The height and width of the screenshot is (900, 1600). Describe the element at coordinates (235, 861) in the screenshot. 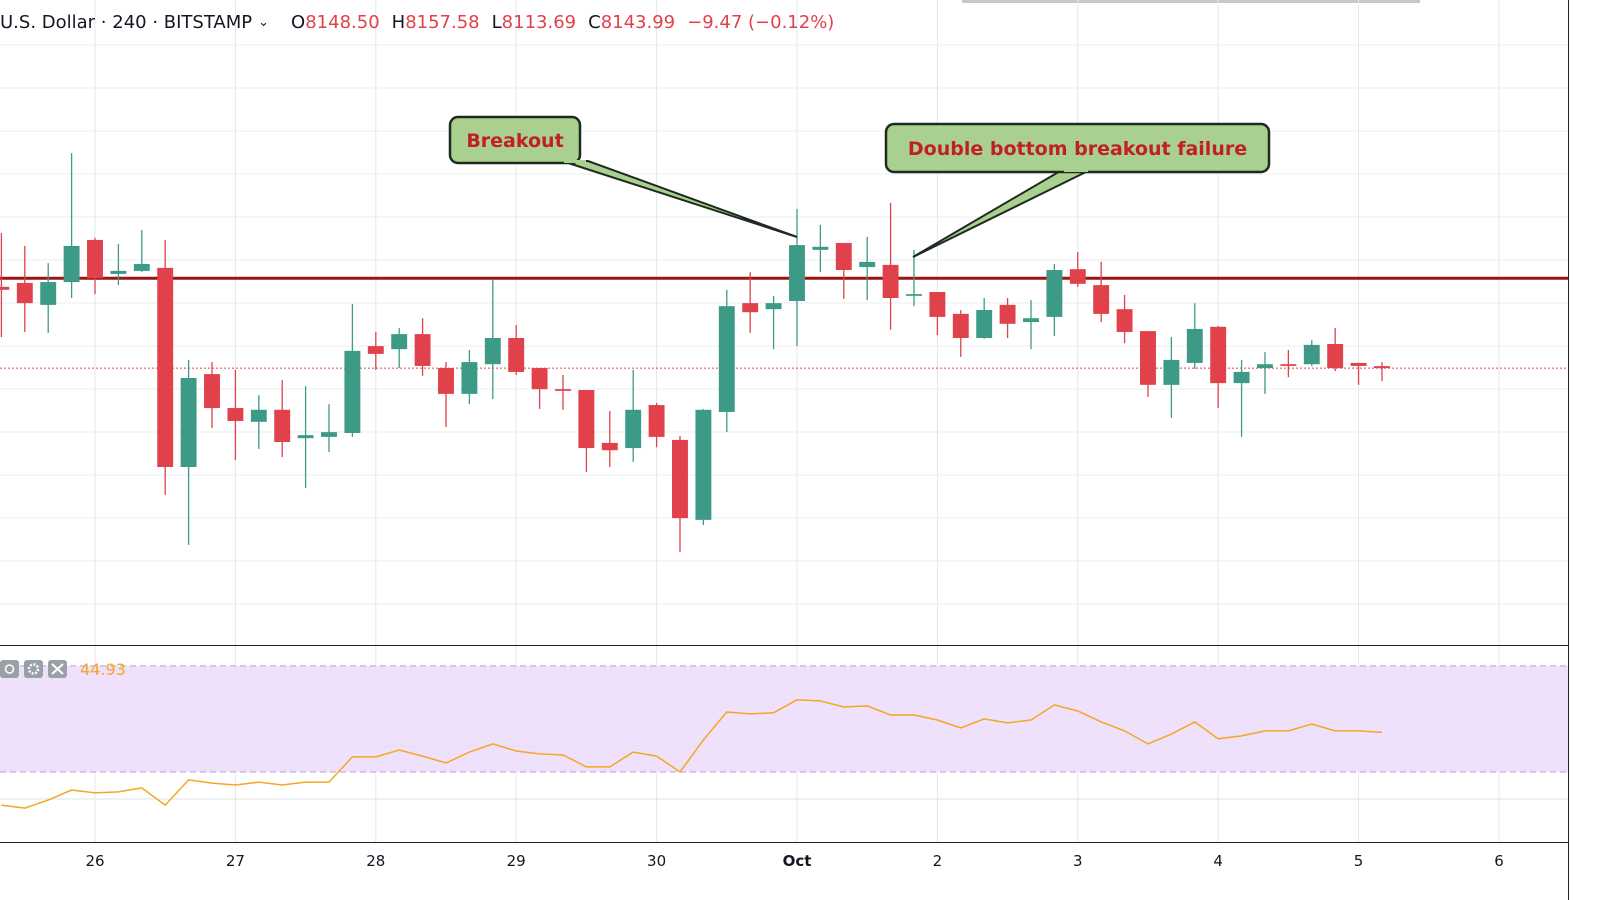

I see `x-tick-label: 27` at that location.